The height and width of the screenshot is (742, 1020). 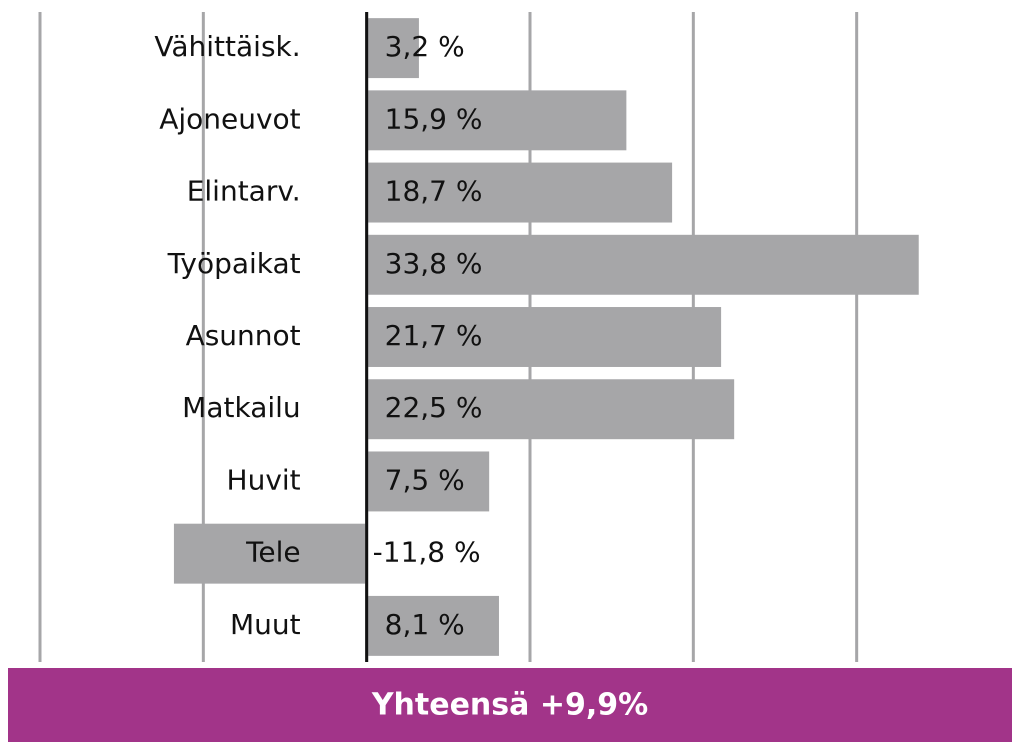 What do you see at coordinates (425, 479) in the screenshot?
I see `value-label: 7,5 %` at bounding box center [425, 479].